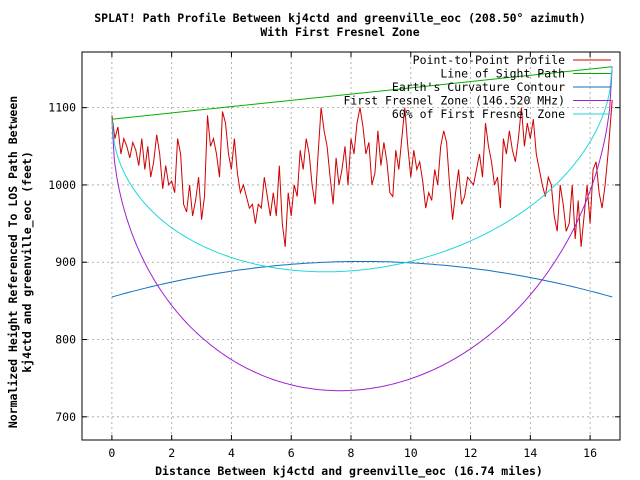  Describe the element at coordinates (65, 417) in the screenshot. I see `y-tick-label: 700` at that location.